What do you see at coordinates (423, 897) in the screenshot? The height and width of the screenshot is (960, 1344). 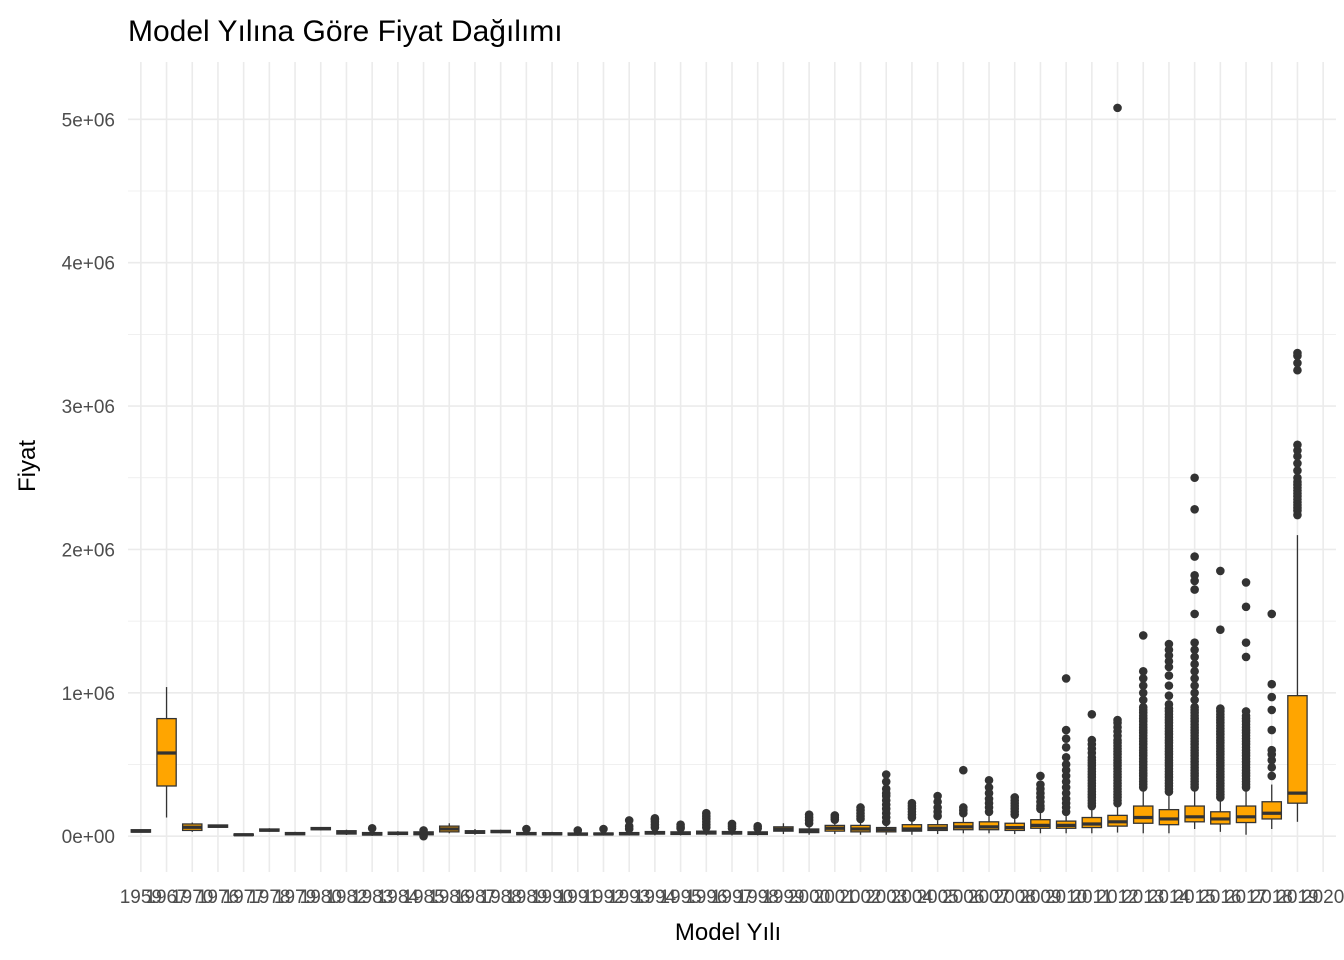 I see `x-tick-label: 1985` at bounding box center [423, 897].